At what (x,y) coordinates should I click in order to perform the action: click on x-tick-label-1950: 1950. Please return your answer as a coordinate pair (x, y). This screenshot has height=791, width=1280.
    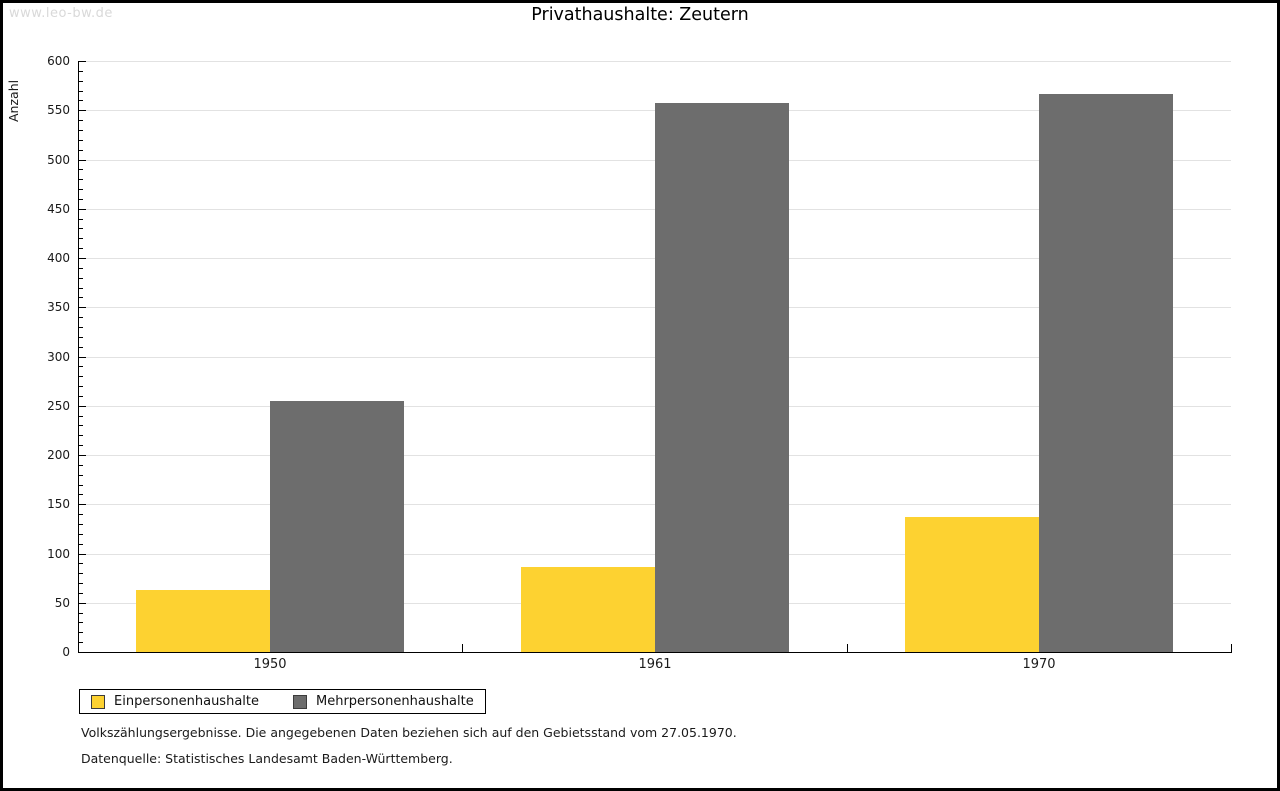
    Looking at the image, I should click on (270, 664).